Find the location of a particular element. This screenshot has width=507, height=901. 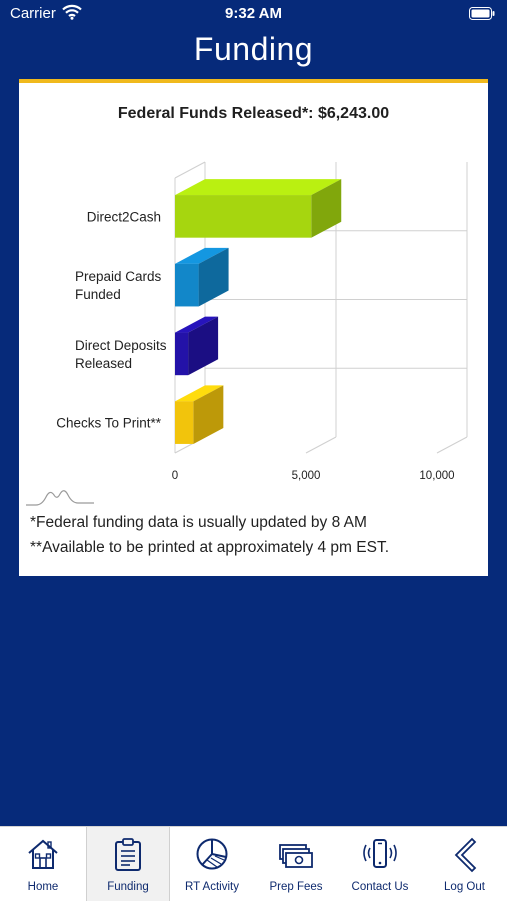

tab-home: Home is located at coordinates (43, 864).